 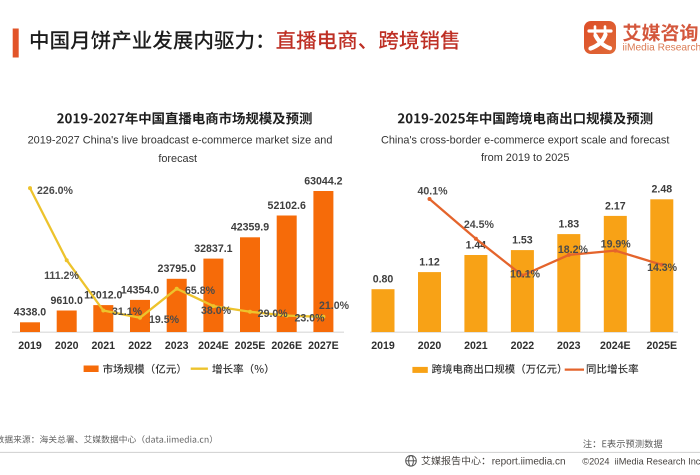 I want to click on svg-text: 65.8%, so click(x=200, y=291).